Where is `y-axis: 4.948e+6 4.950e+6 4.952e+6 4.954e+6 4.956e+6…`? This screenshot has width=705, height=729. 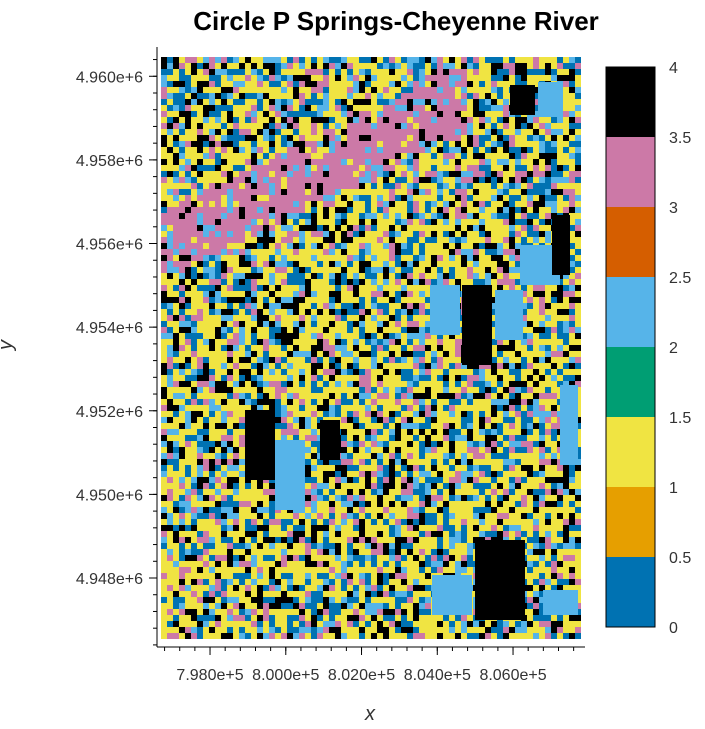
y-axis: 4.948e+6 4.950e+6 4.952e+6 4.954e+6 4.956e+6… is located at coordinates (117, 347).